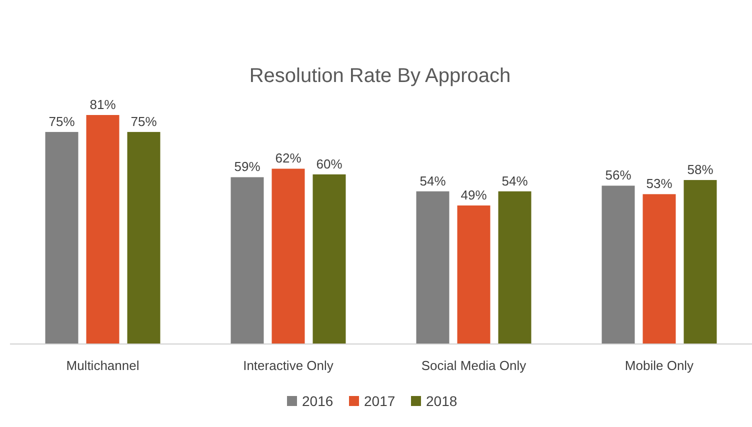  What do you see at coordinates (103, 365) in the screenshot?
I see `x-tick-label: Multichannel` at bounding box center [103, 365].